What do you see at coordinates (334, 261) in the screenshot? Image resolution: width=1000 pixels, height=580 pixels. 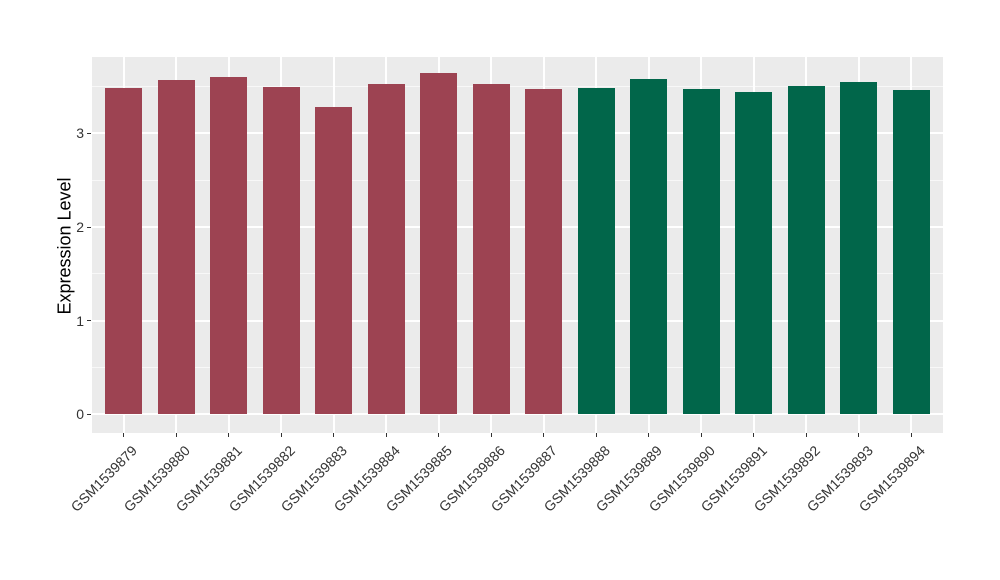 I see `bar-GSM1539883` at bounding box center [334, 261].